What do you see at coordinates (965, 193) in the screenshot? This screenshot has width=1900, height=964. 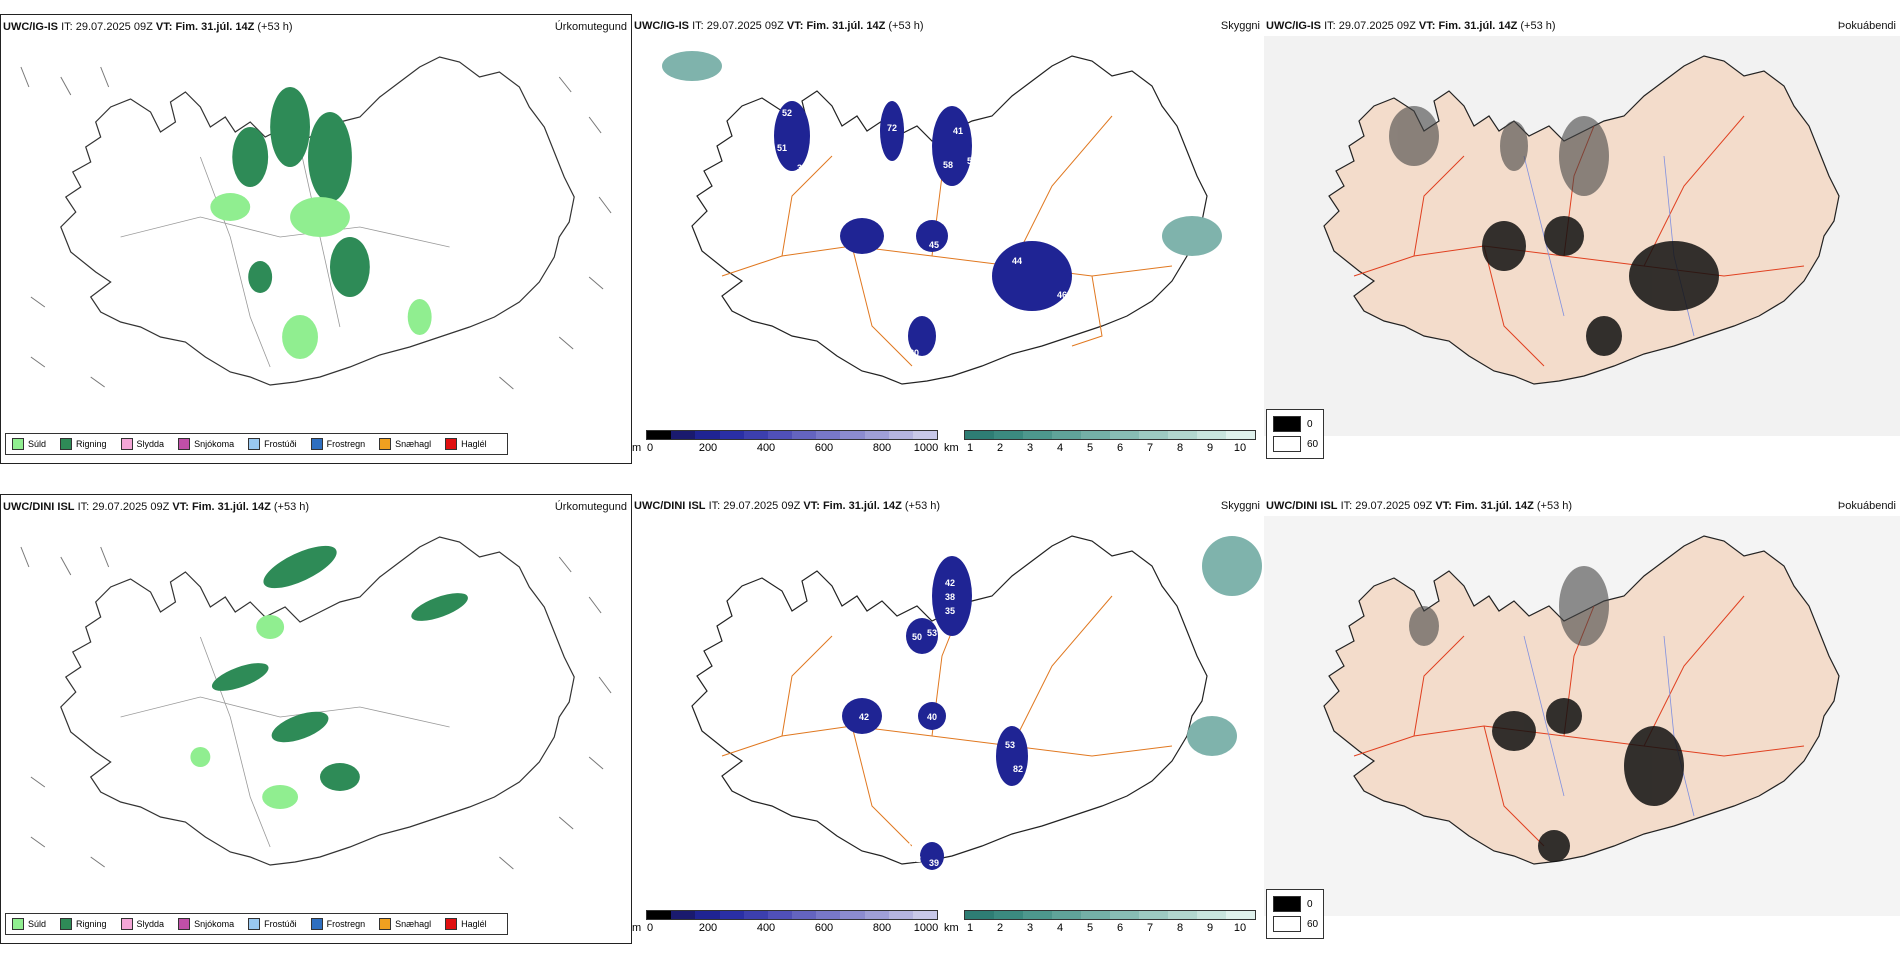 I see `vis-label: 67` at bounding box center [965, 193].